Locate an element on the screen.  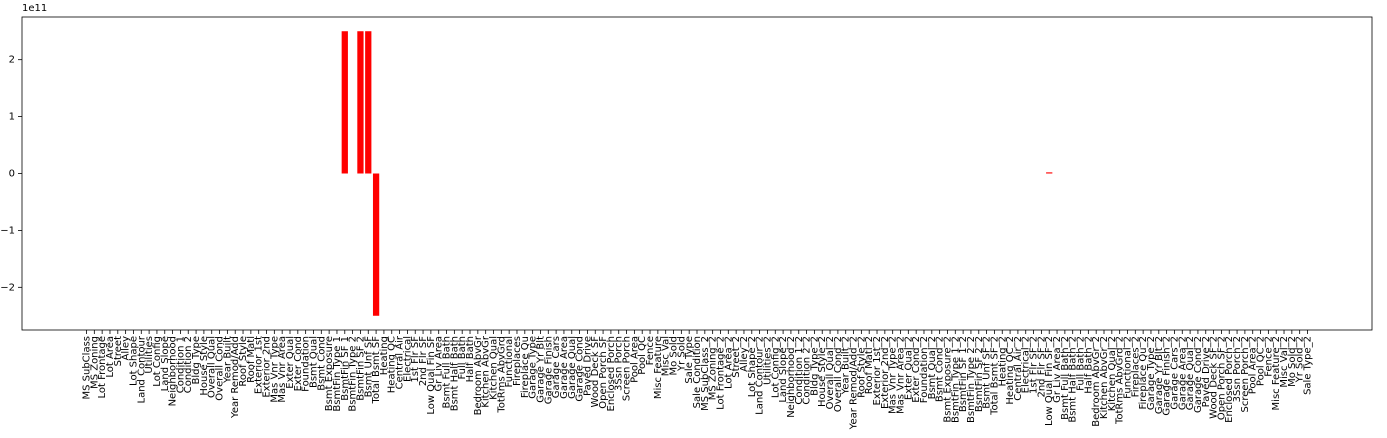
x-tick-label: Garage Cars_2 is located at coordinates (1174, 373).